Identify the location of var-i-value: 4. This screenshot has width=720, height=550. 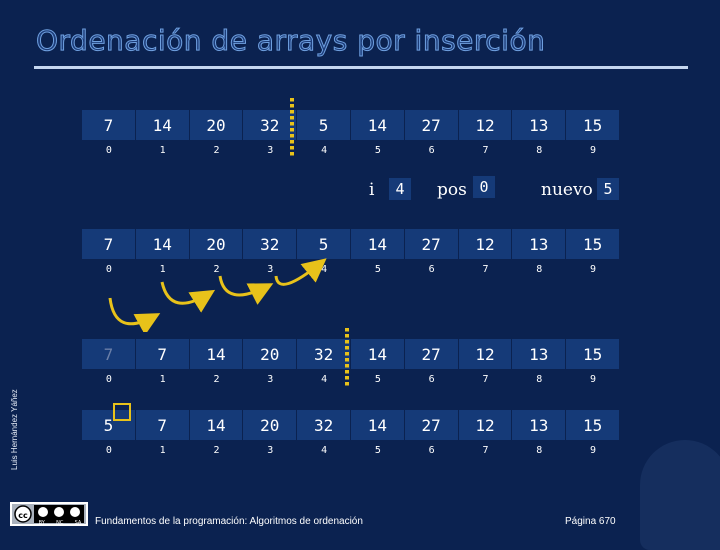
(400, 189).